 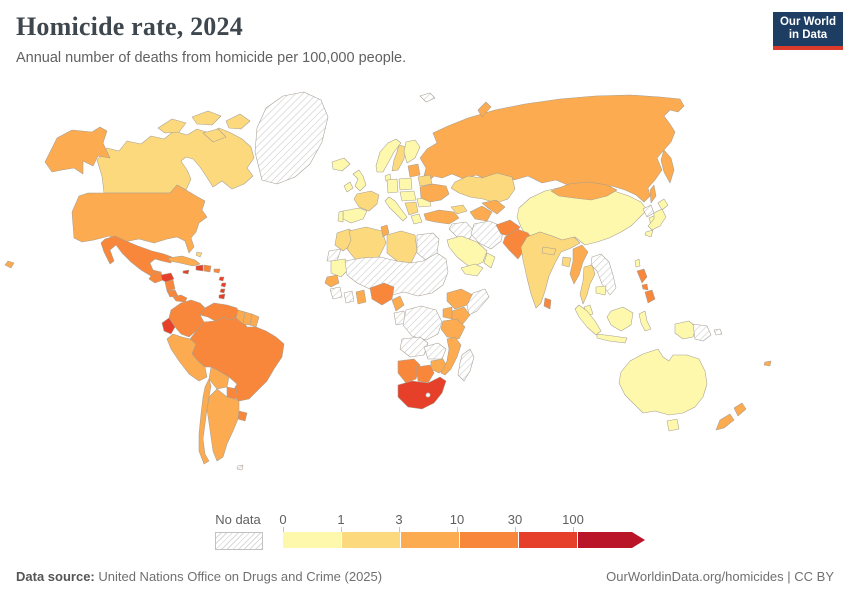 I want to click on country-peru, so click(x=187, y=357).